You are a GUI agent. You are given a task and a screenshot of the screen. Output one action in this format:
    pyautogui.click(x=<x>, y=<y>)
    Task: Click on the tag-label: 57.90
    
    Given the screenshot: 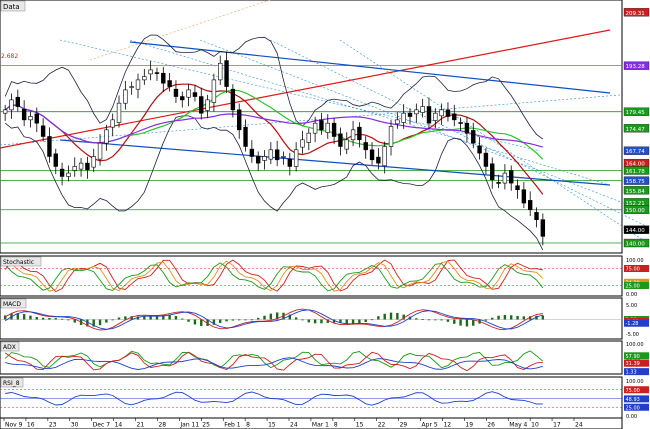 What is the action you would take?
    pyautogui.click(x=633, y=357)
    